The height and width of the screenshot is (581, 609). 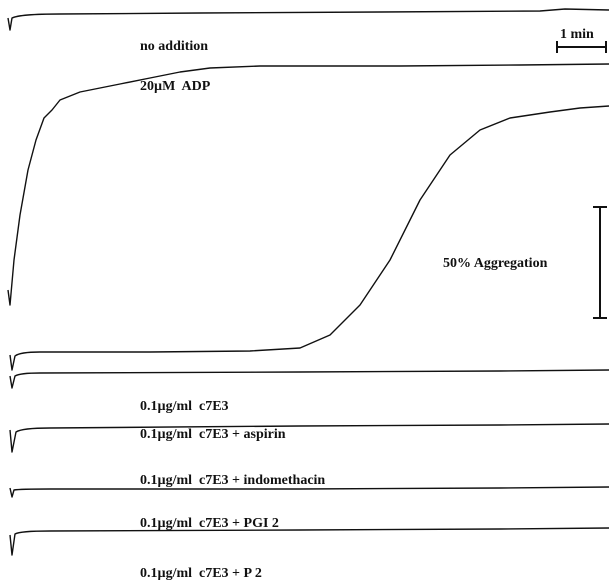 I want to click on trace-label: 0.1µg/ml c7E3 + indomethacin, so click(x=232, y=480).